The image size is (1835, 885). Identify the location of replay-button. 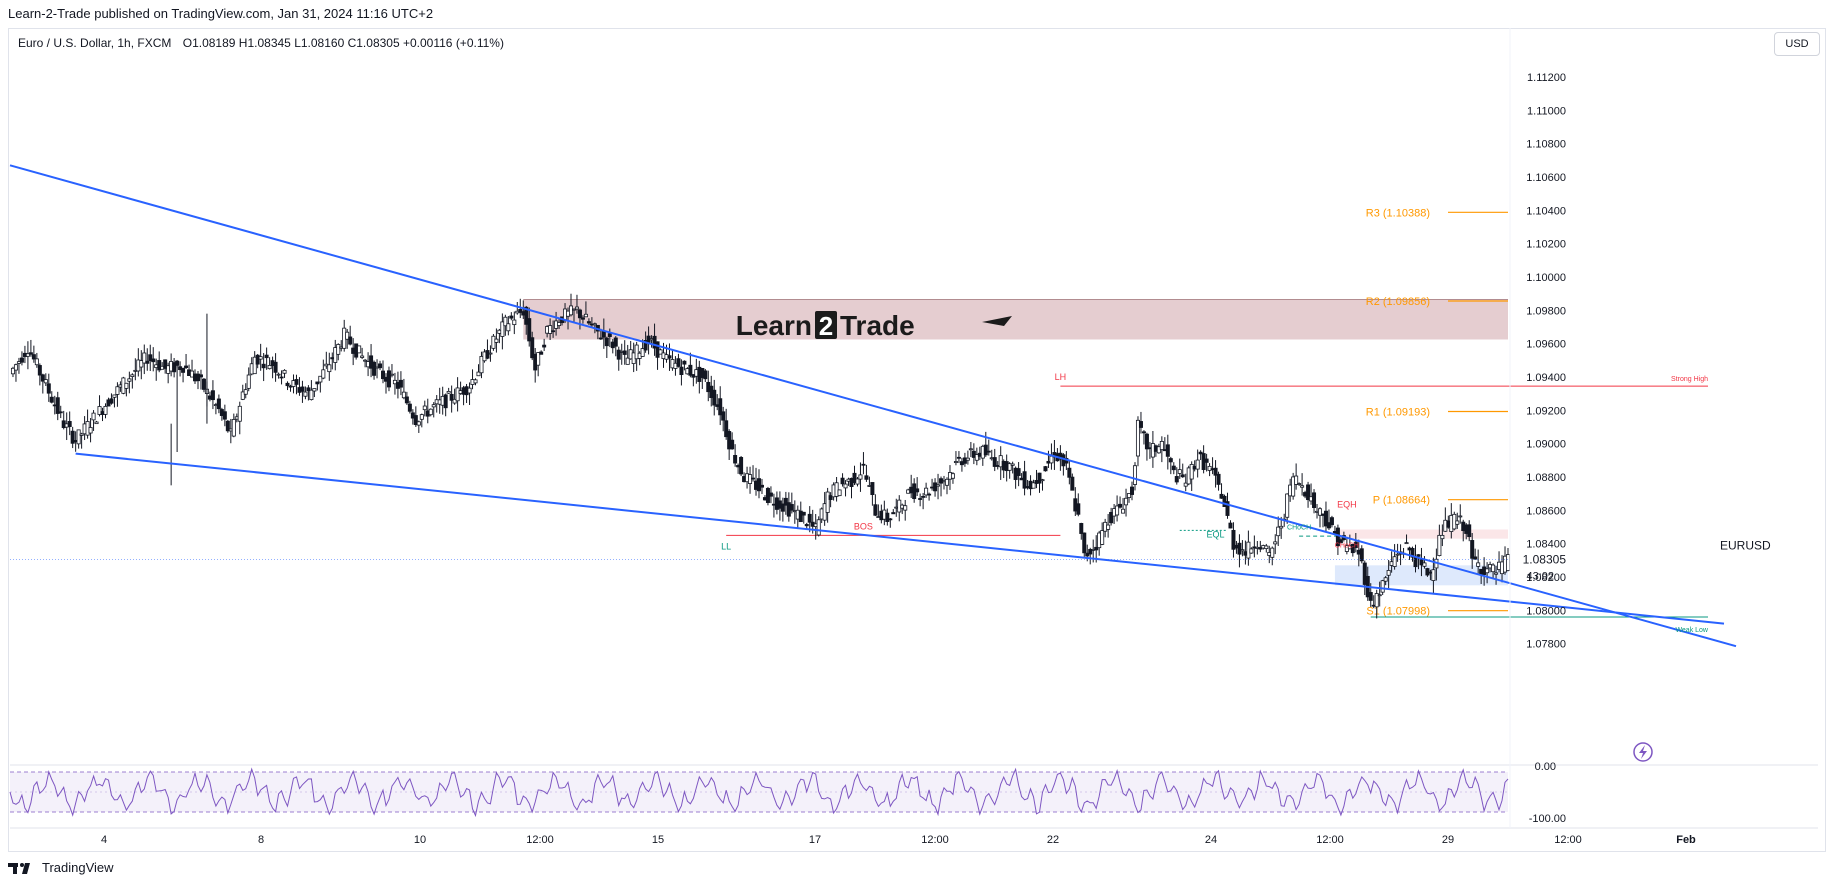
(1643, 752).